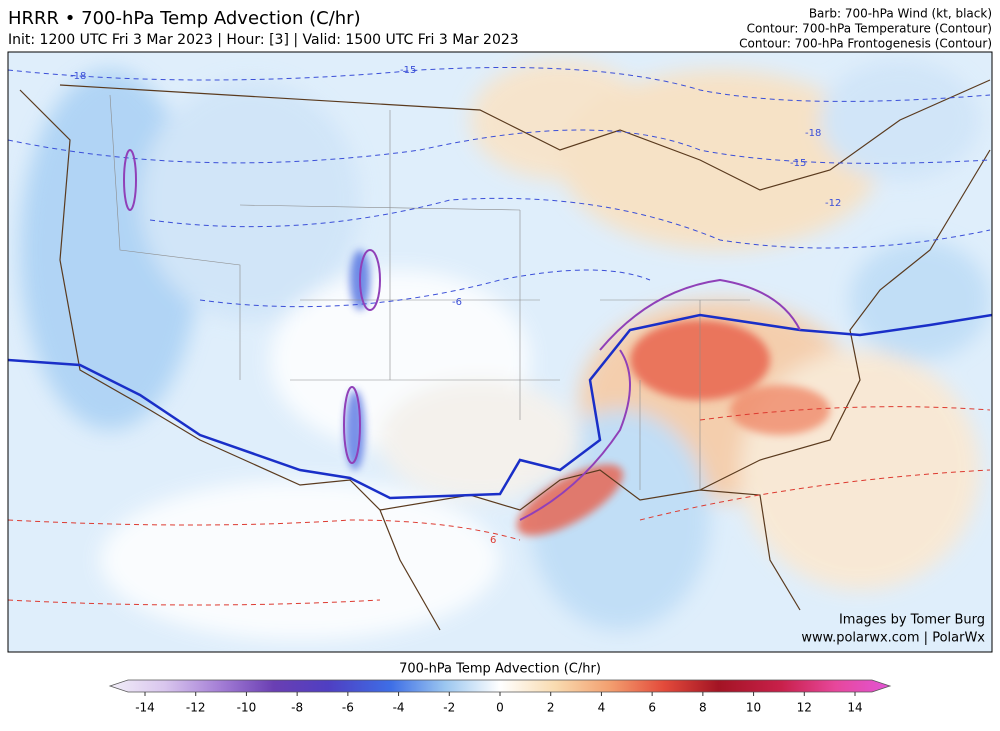 This screenshot has width=1000, height=731. I want to click on colorbar-tick-label: -4, so click(399, 708).